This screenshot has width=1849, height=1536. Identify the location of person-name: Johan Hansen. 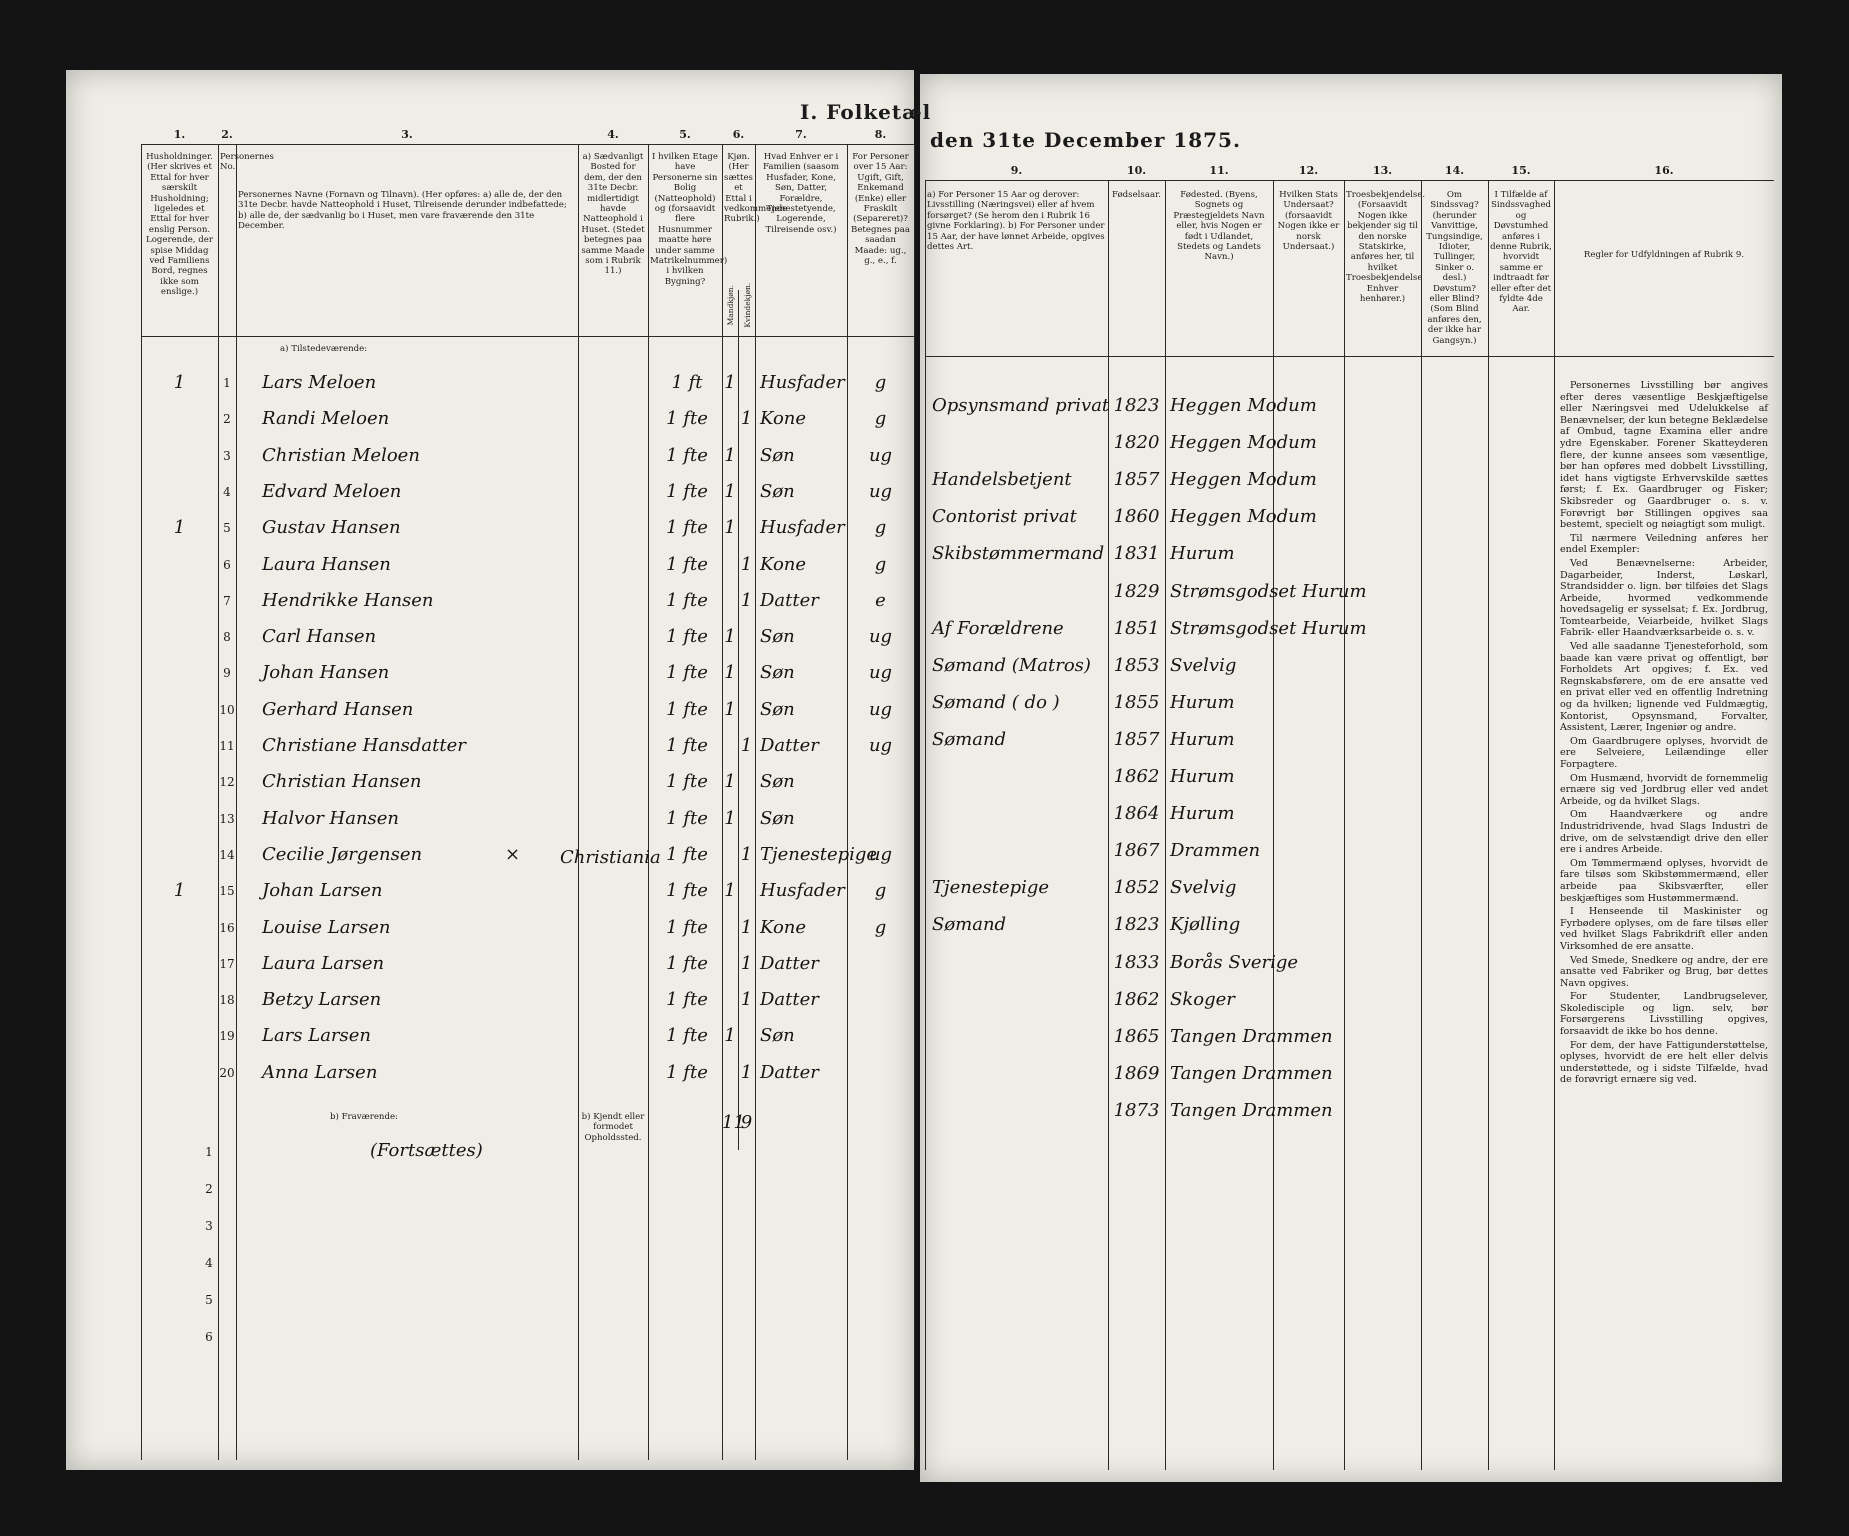
(326, 673).